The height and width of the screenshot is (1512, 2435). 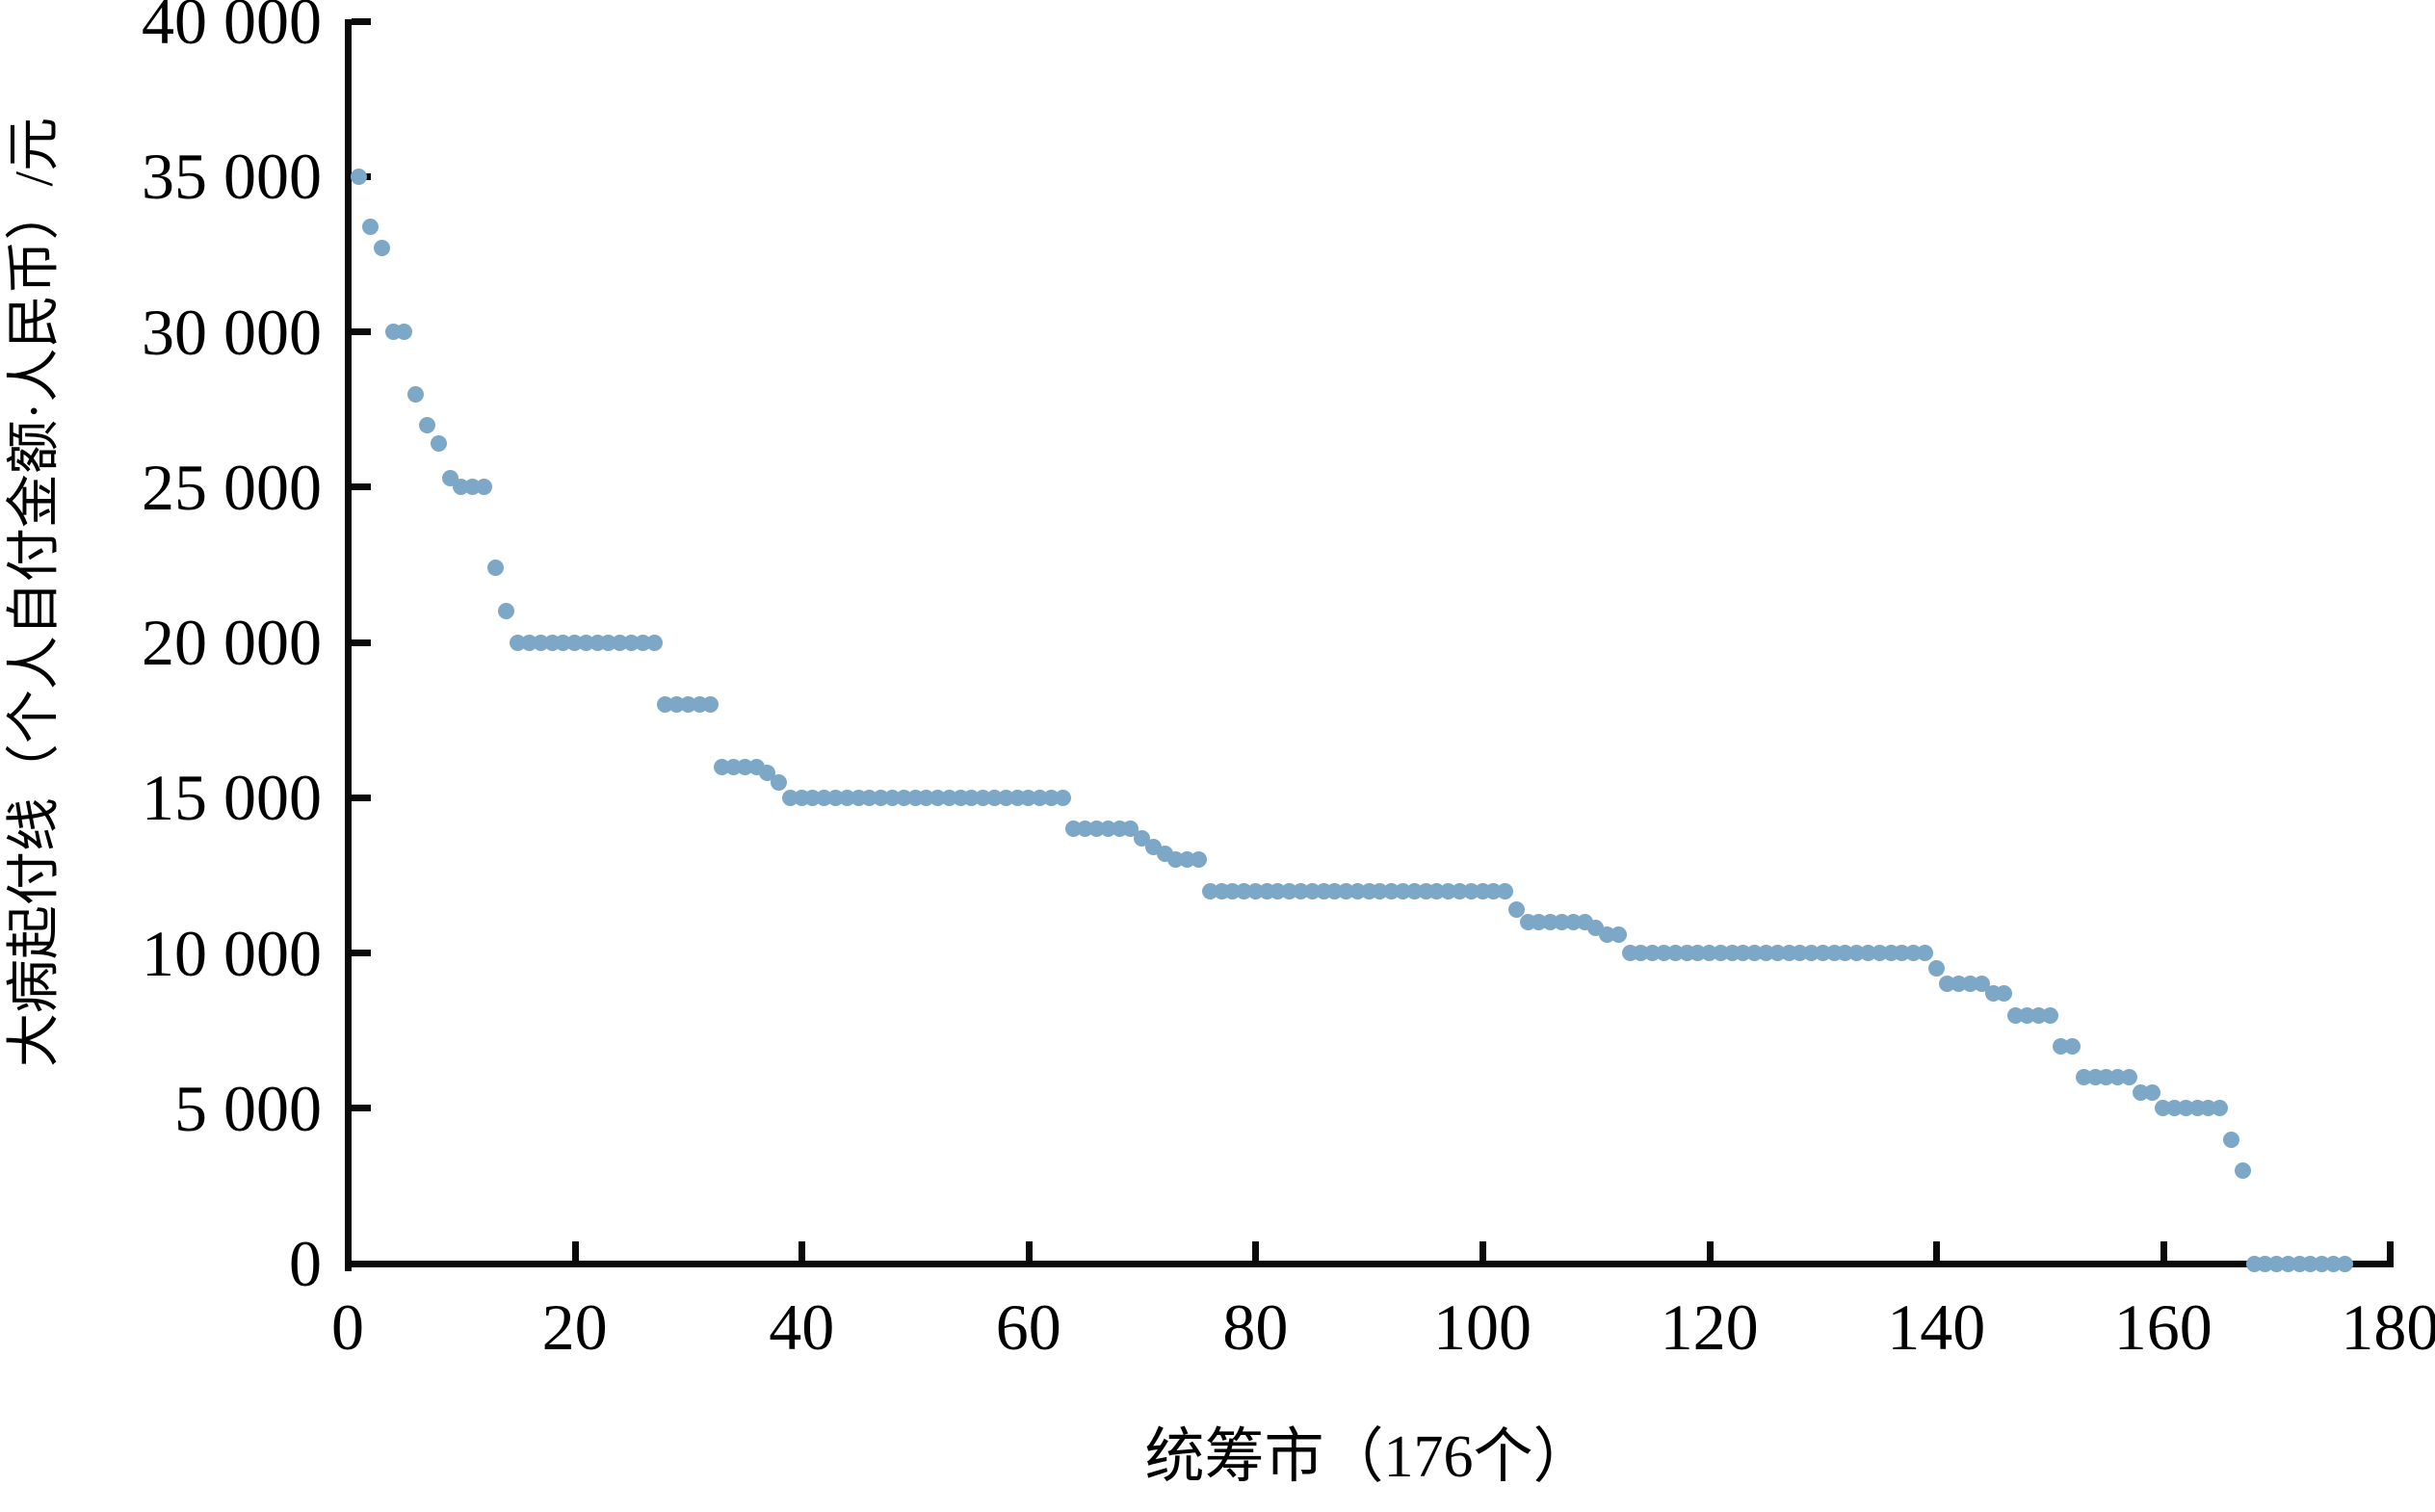 I want to click on y-tick-label: 0, so click(x=305, y=1263).